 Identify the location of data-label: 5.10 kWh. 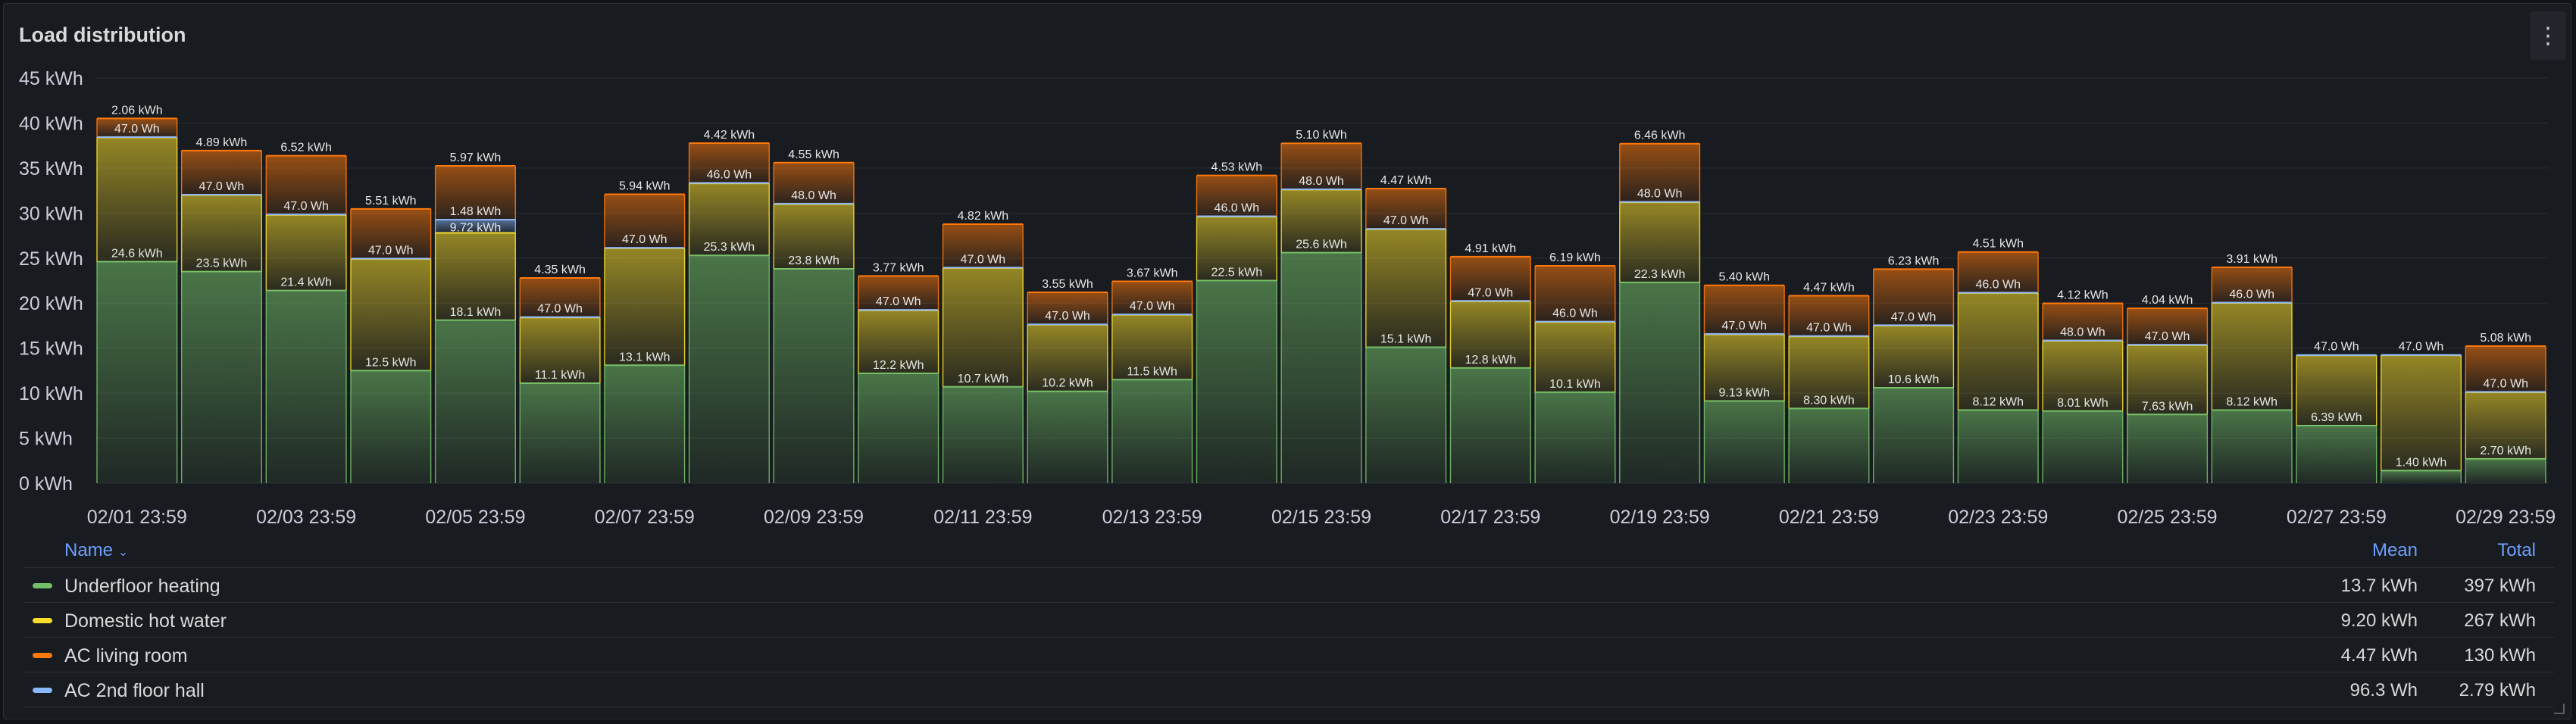
(1321, 135).